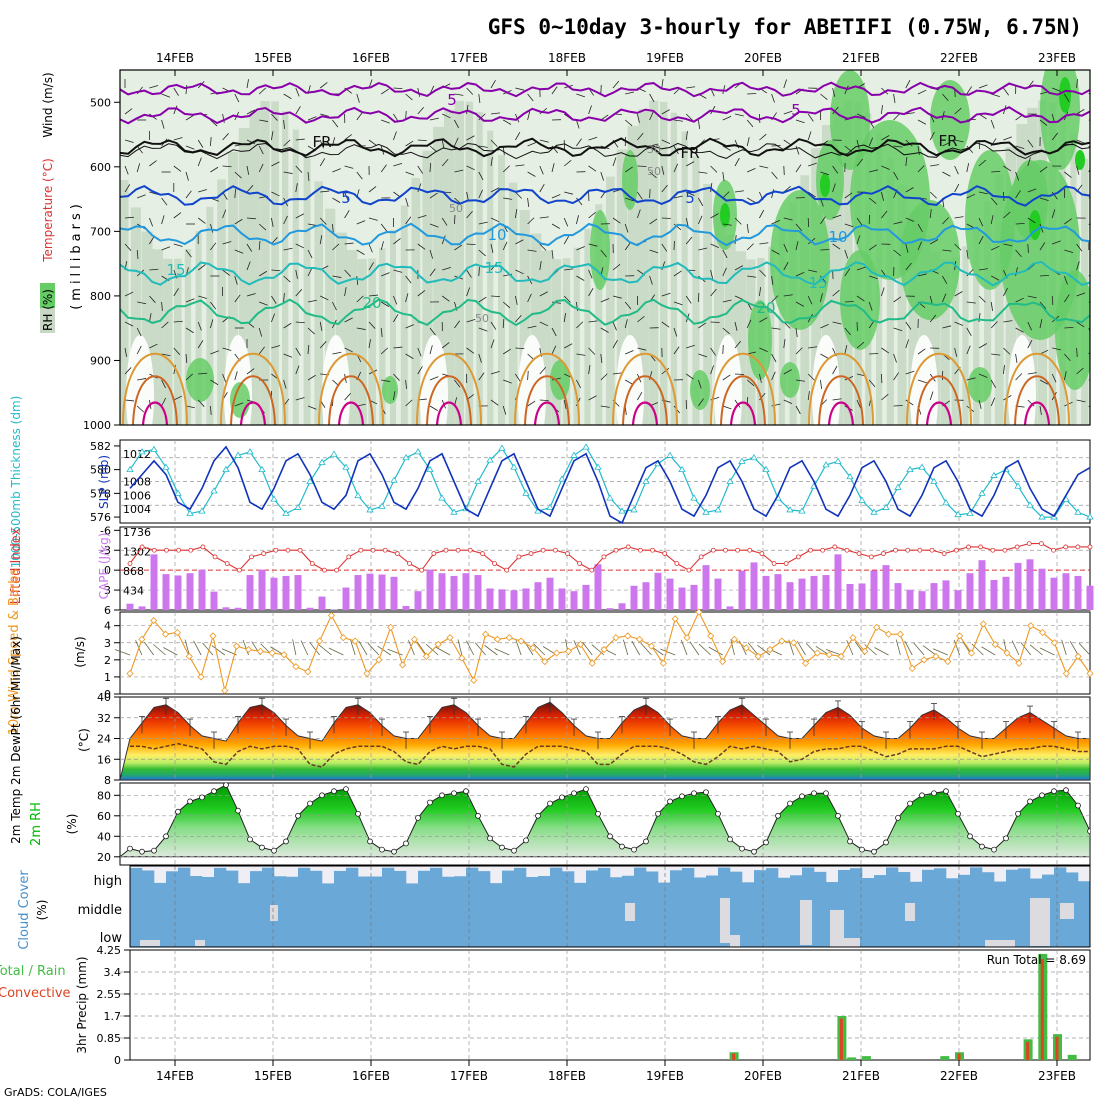  What do you see at coordinates (107, 694) in the screenshot?
I see `axis-tick-label: 0` at bounding box center [107, 694].